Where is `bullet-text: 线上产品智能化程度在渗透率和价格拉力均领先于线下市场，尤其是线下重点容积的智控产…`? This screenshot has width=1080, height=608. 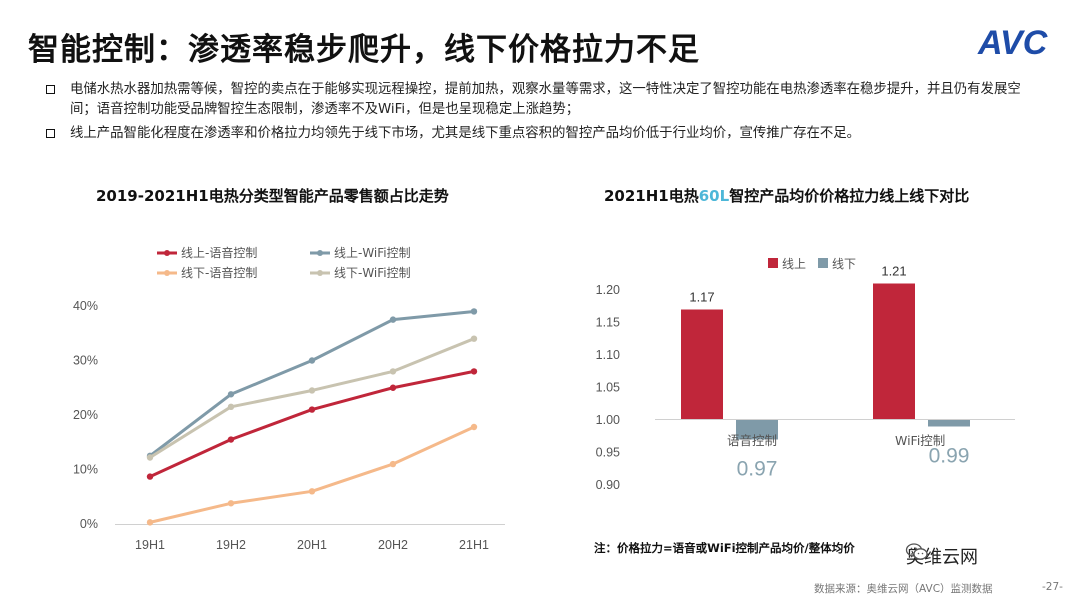 bullet-text: 线上产品智能化程度在渗透率和价格拉力均领先于线下市场，尤其是线下重点容积的智控产… is located at coordinates (465, 133).